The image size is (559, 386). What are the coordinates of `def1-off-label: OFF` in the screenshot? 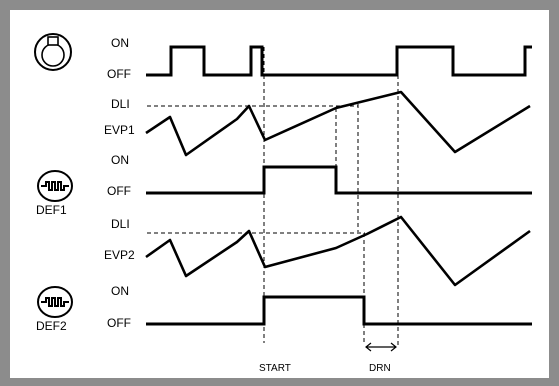 It's located at (119, 191).